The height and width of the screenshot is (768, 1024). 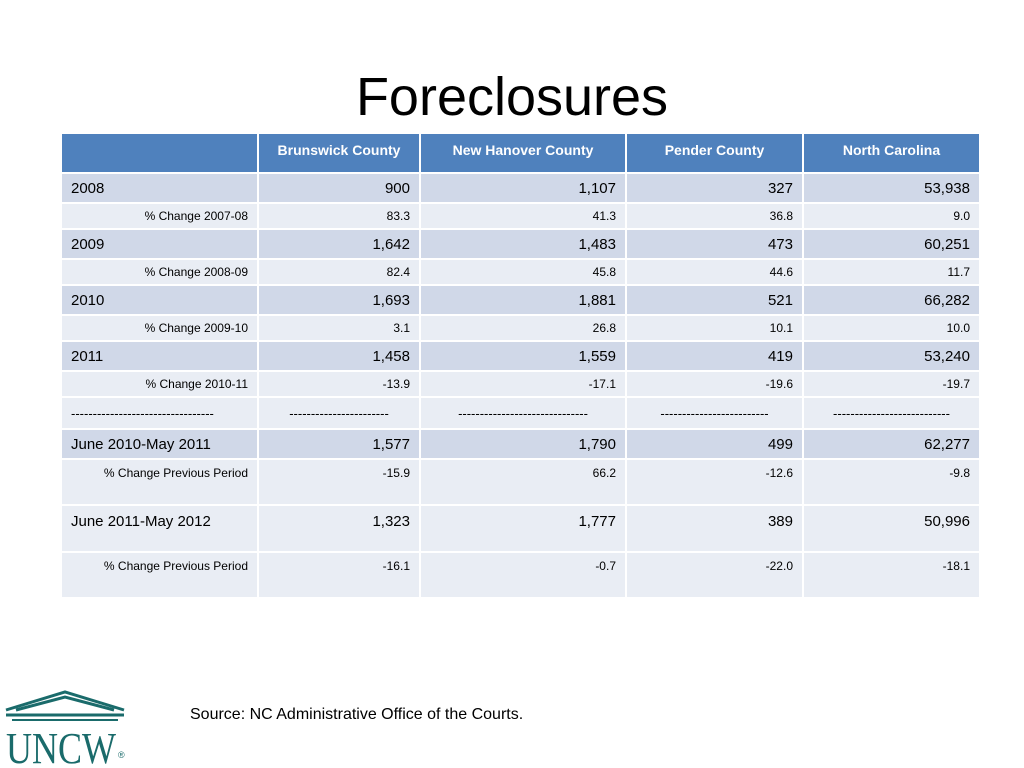 What do you see at coordinates (523, 356) in the screenshot?
I see `table-cell: 1,559` at bounding box center [523, 356].